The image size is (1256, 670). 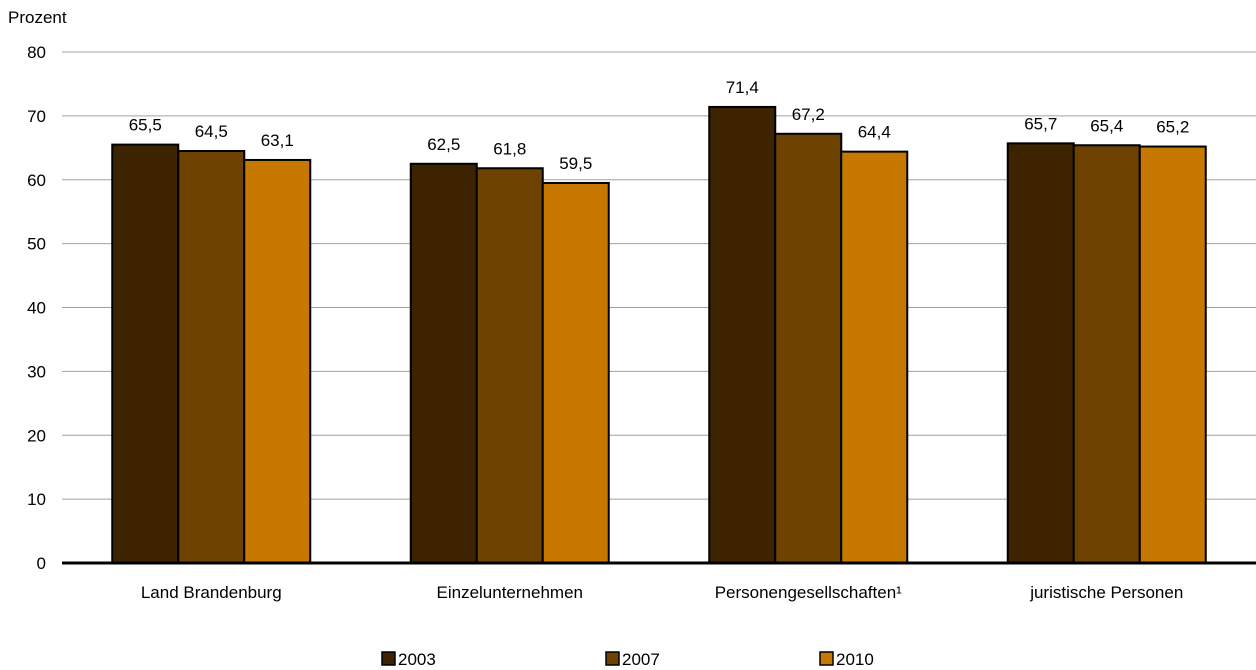 I want to click on data-label: 61,8, so click(x=509, y=148).